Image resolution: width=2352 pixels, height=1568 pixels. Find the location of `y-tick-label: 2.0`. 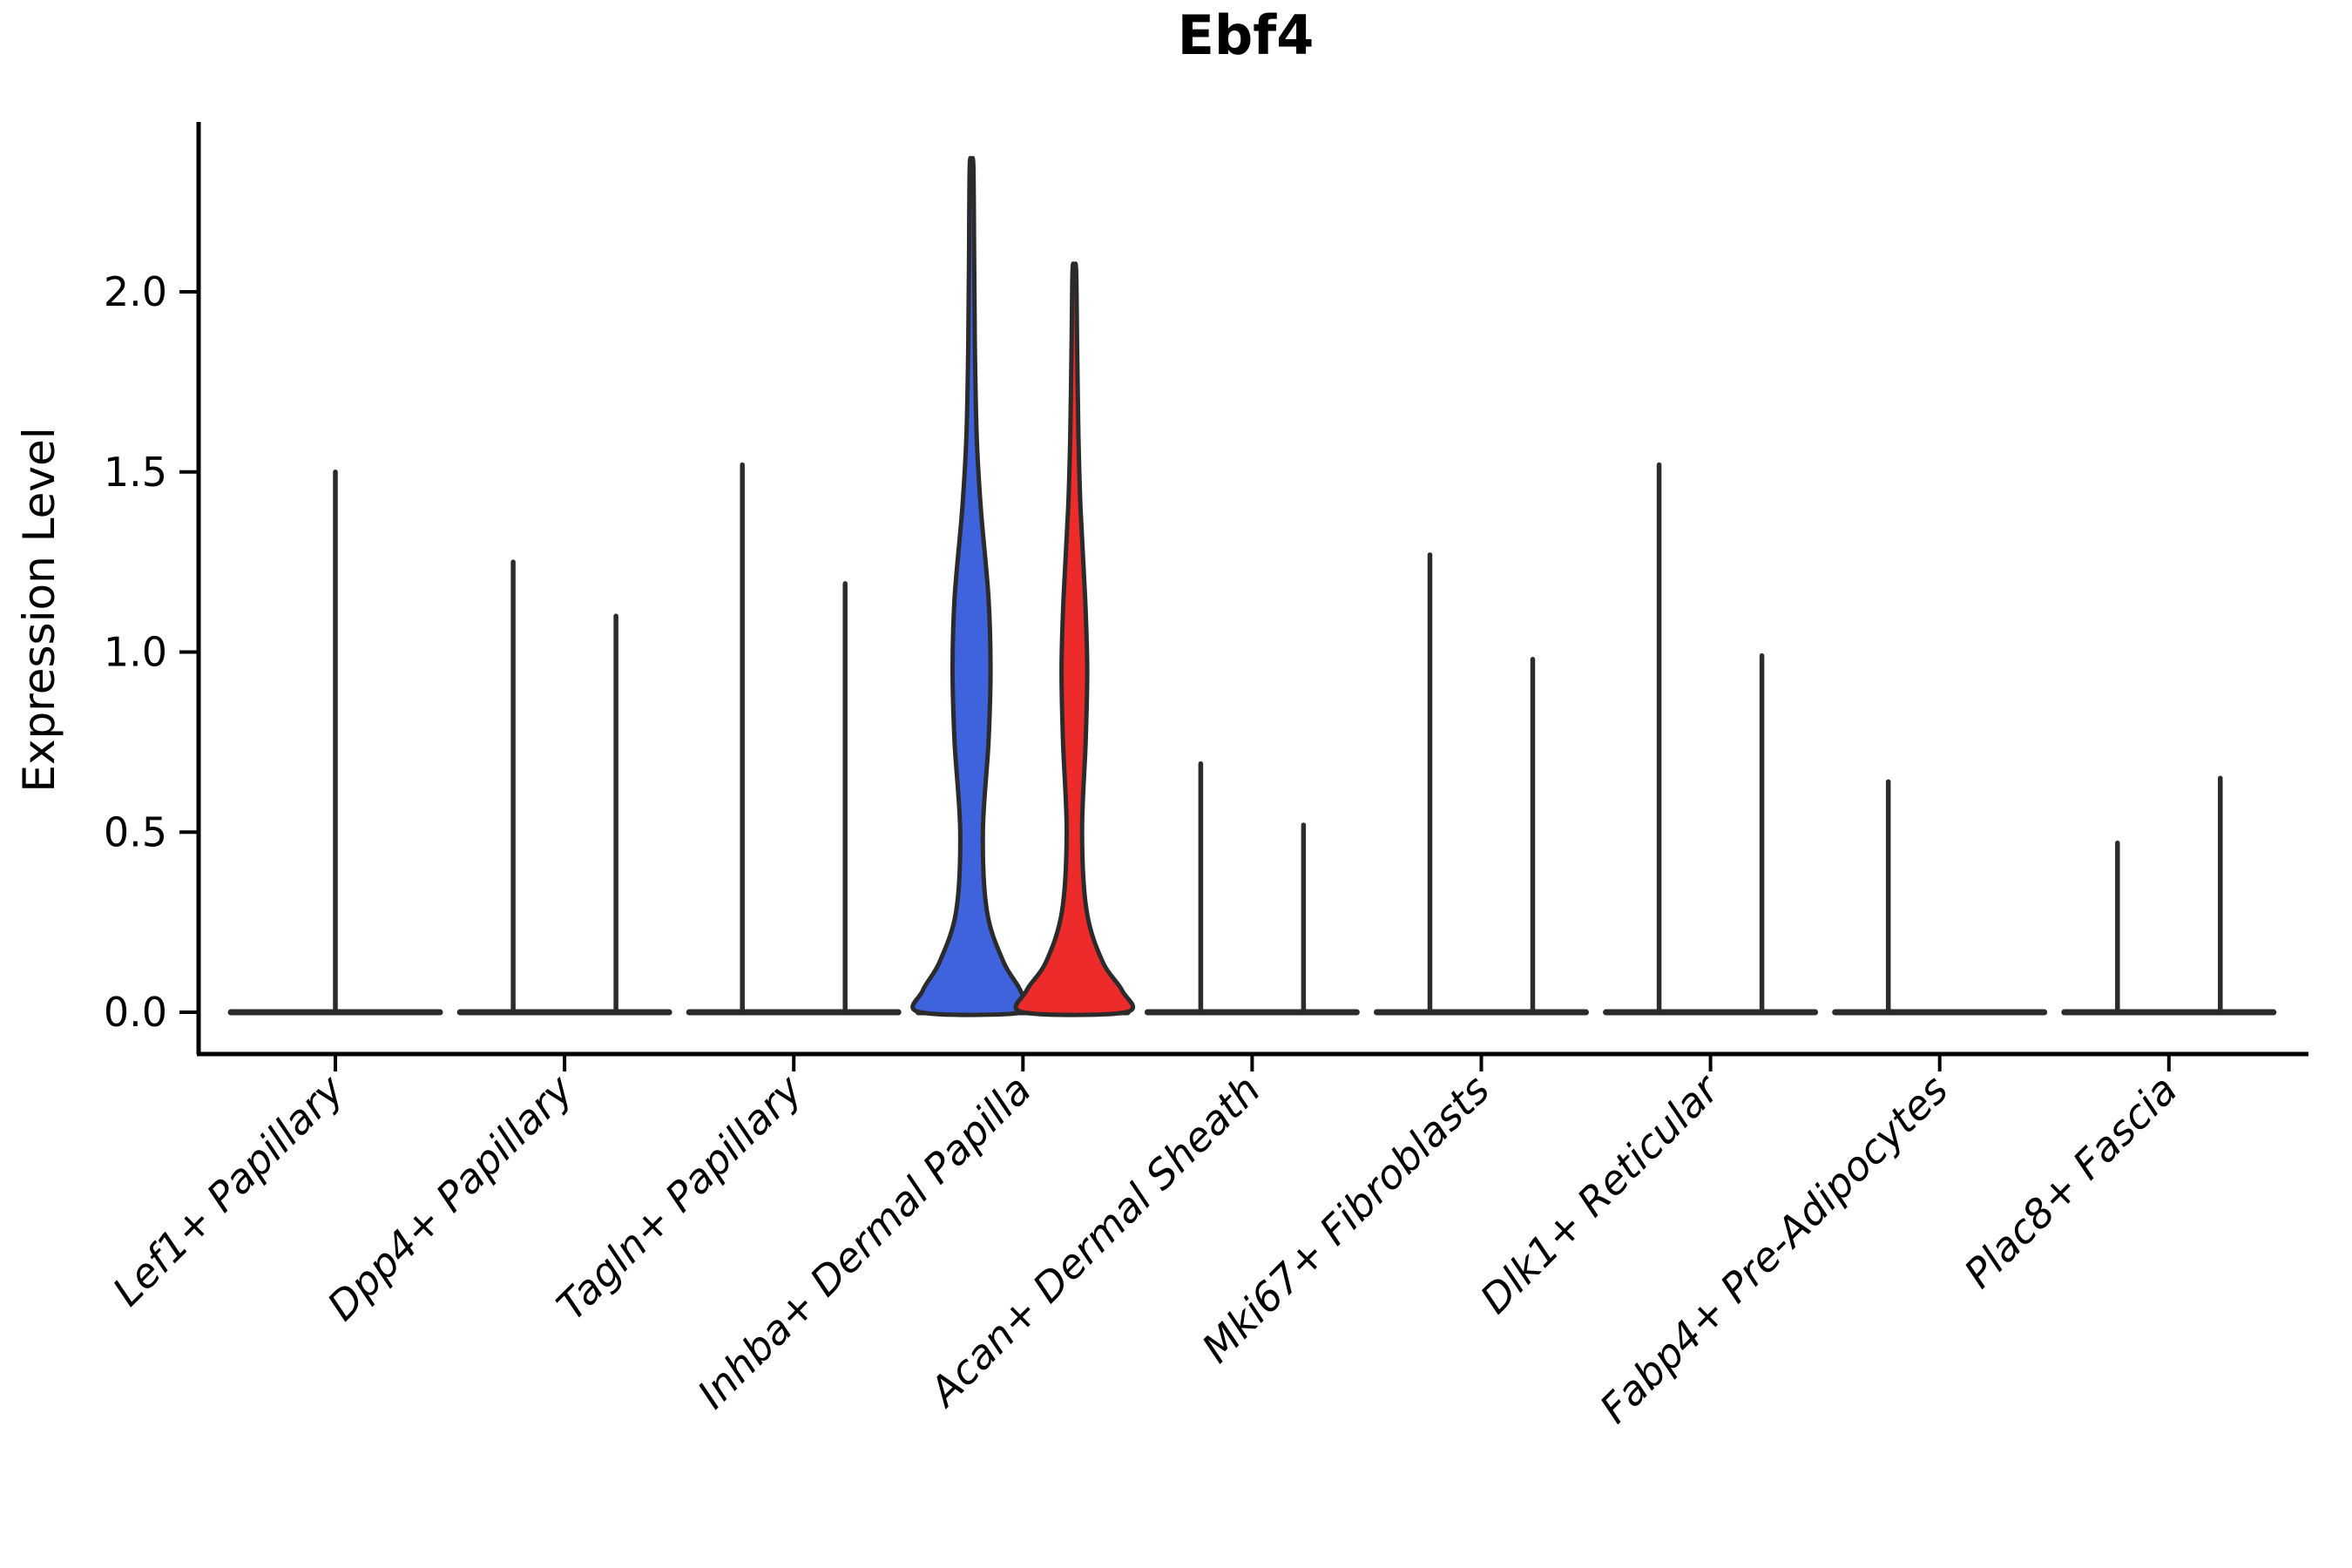

y-tick-label: 2.0 is located at coordinates (135, 292).